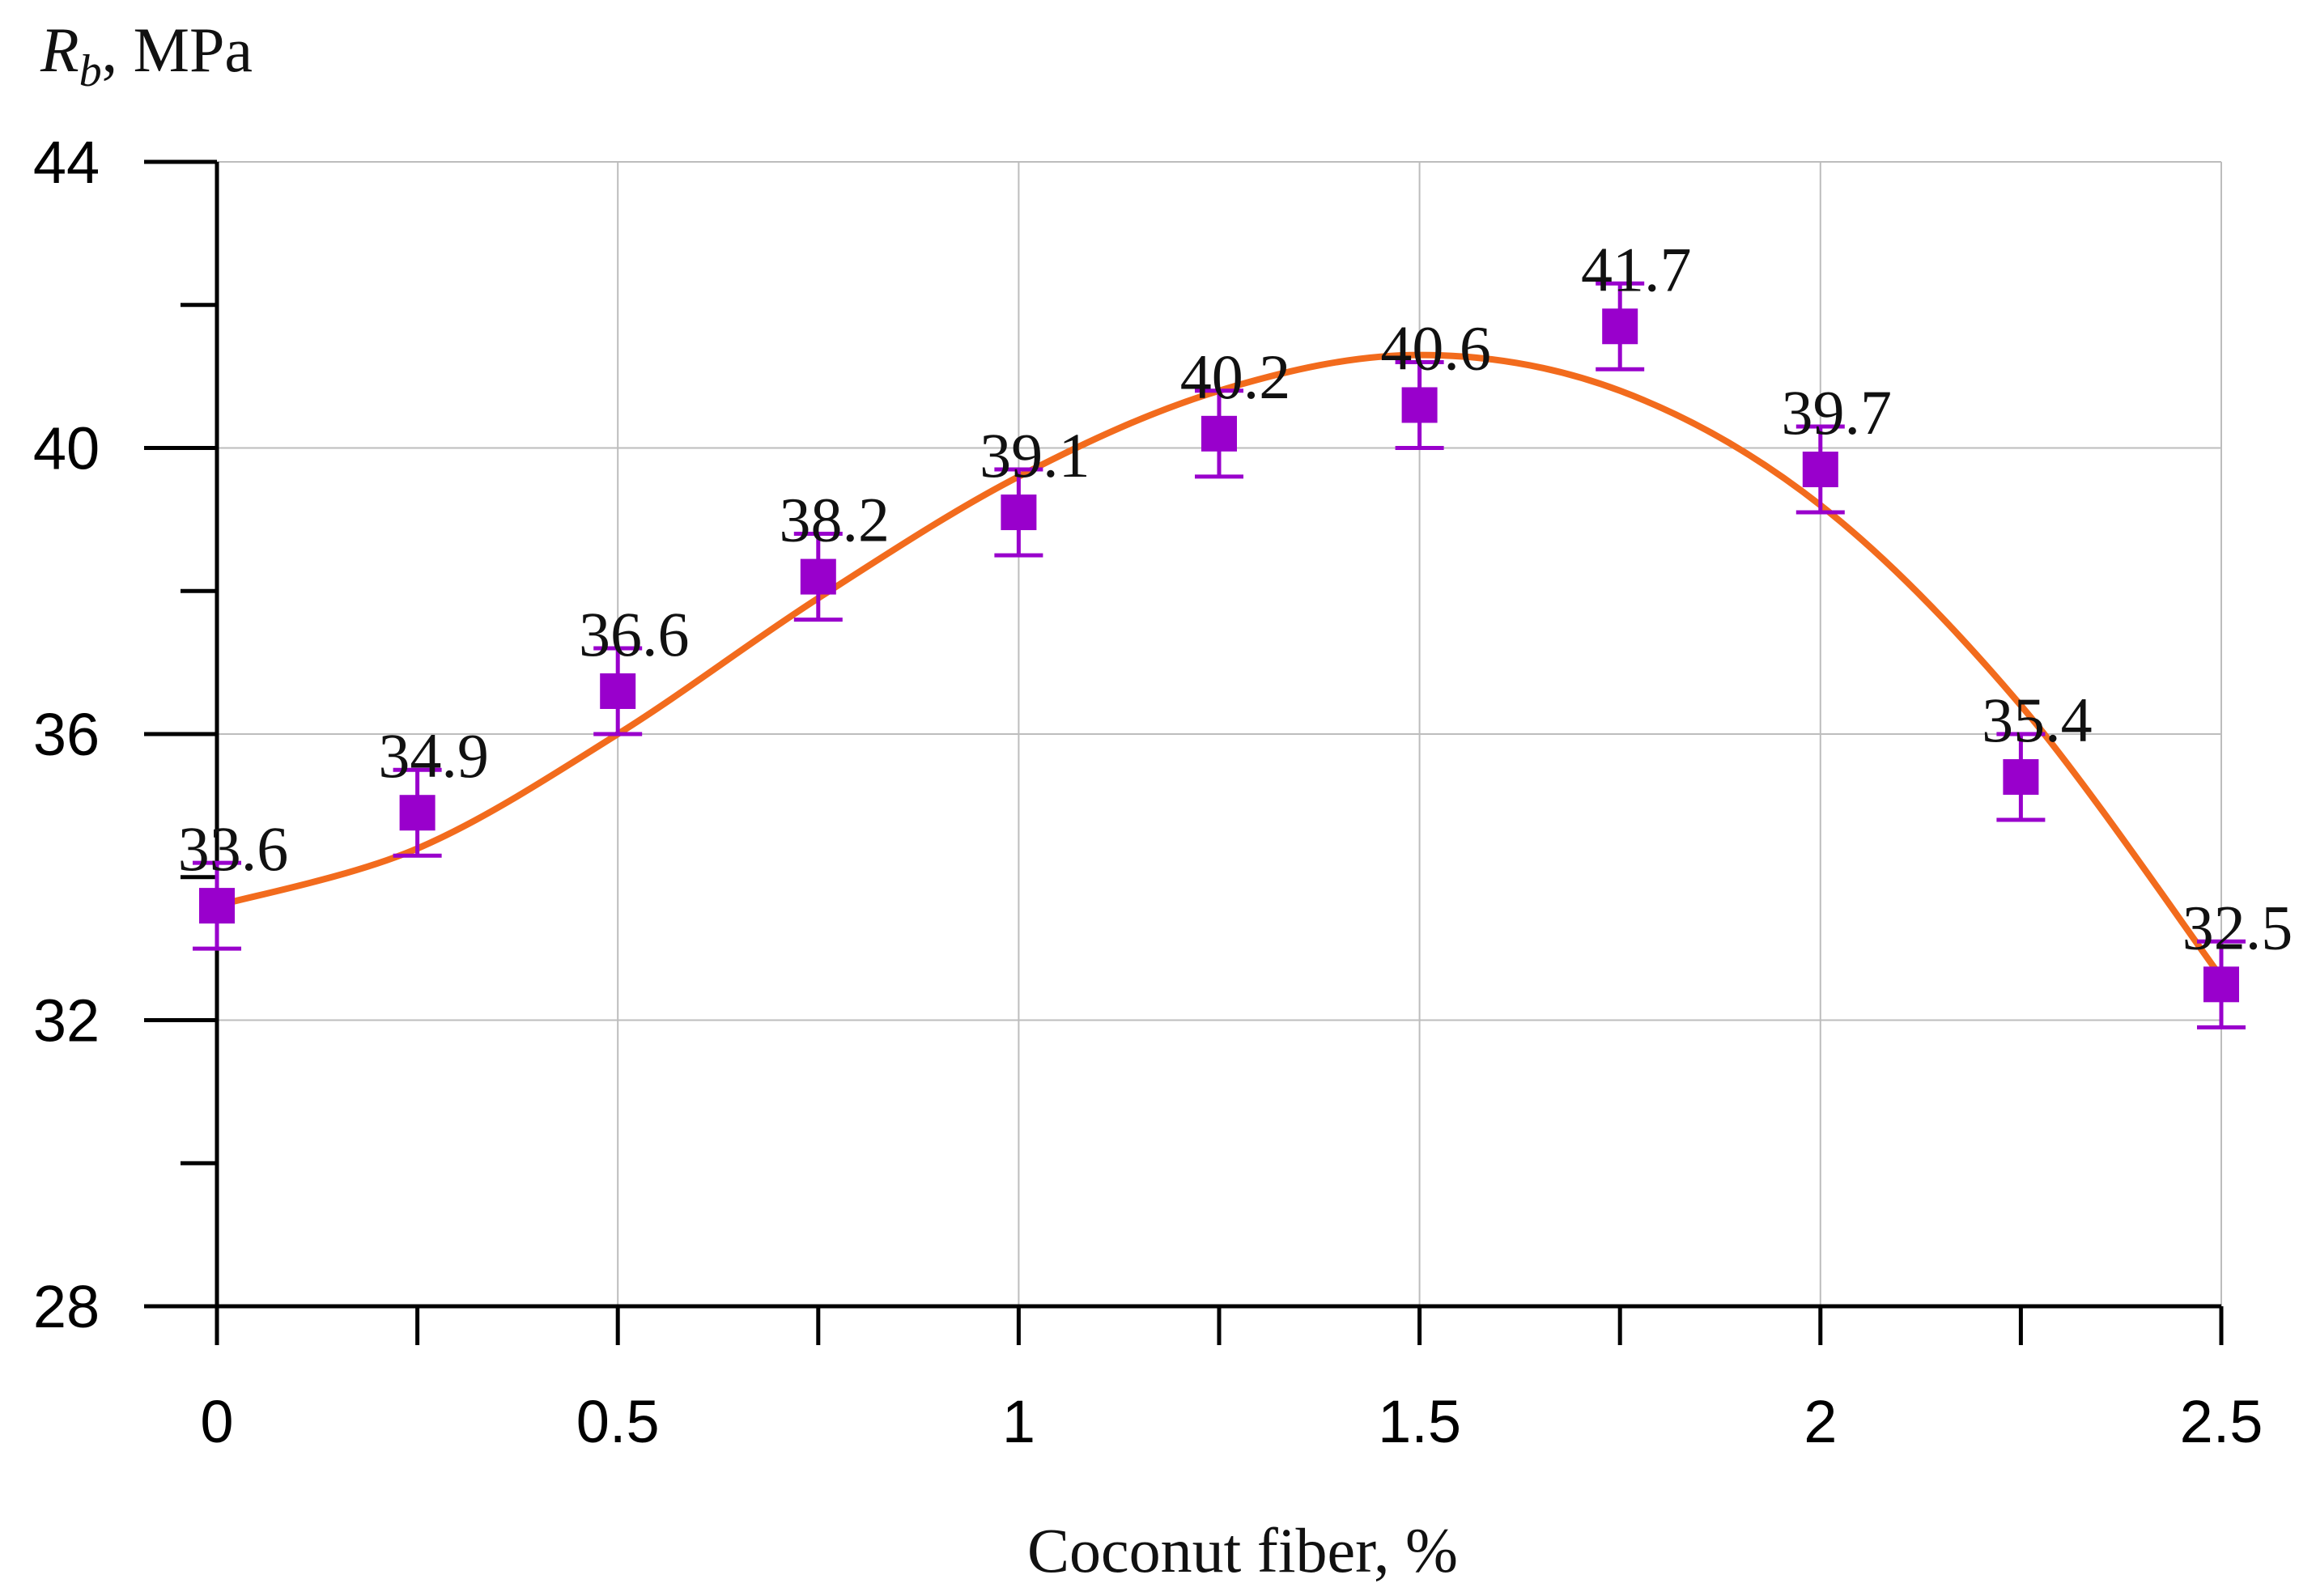  What do you see at coordinates (177, 50) in the screenshot?
I see `y-axis-unit: , MPa` at bounding box center [177, 50].